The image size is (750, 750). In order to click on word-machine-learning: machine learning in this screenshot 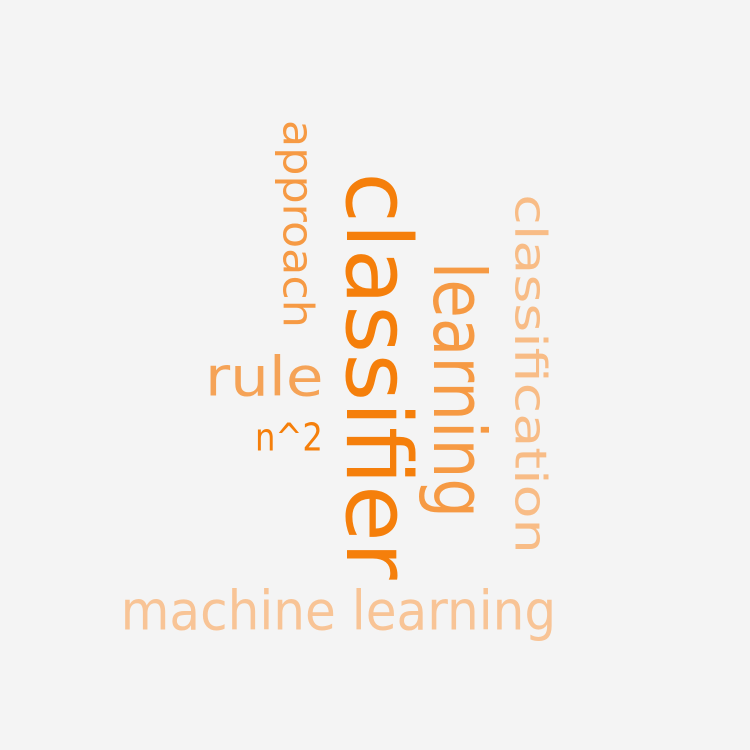, I will do `click(338, 611)`.